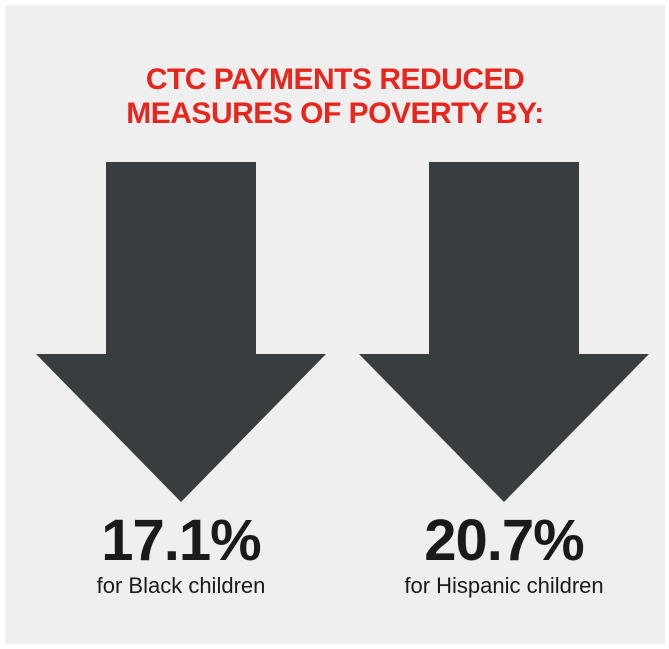  What do you see at coordinates (504, 585) in the screenshot?
I see `stat-label: for Hispanic children` at bounding box center [504, 585].